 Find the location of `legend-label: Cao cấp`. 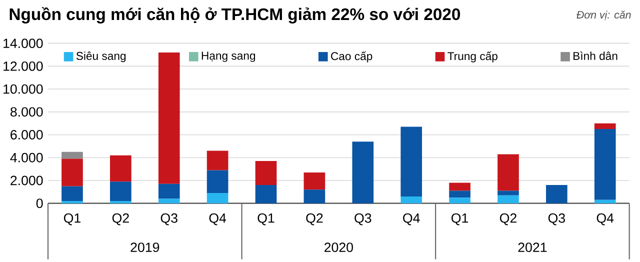

legend-label: Cao cấp is located at coordinates (351, 56).